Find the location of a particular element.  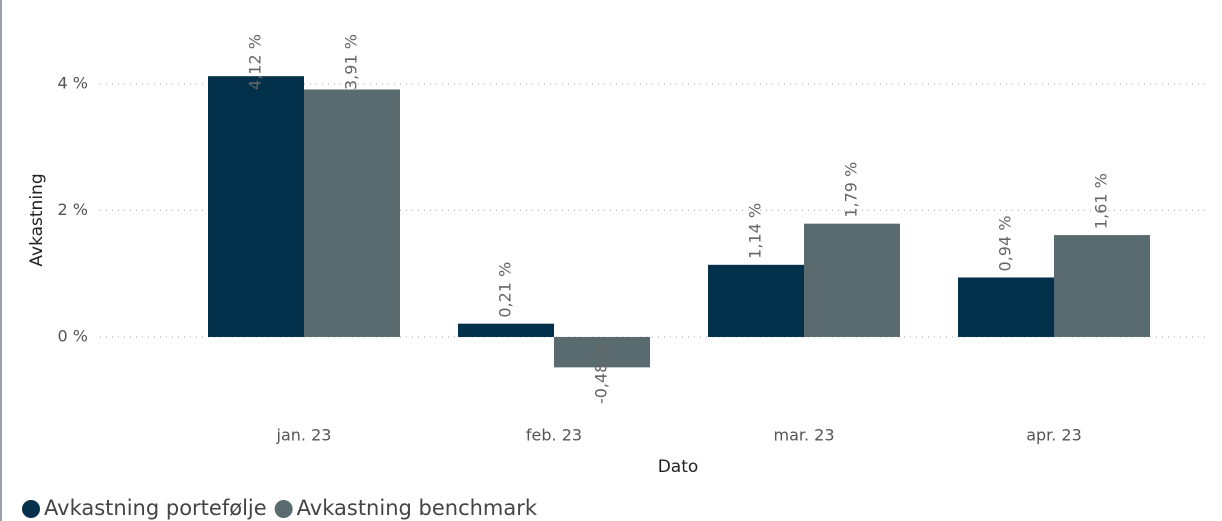

data-label: 4,12 % is located at coordinates (255, 62).